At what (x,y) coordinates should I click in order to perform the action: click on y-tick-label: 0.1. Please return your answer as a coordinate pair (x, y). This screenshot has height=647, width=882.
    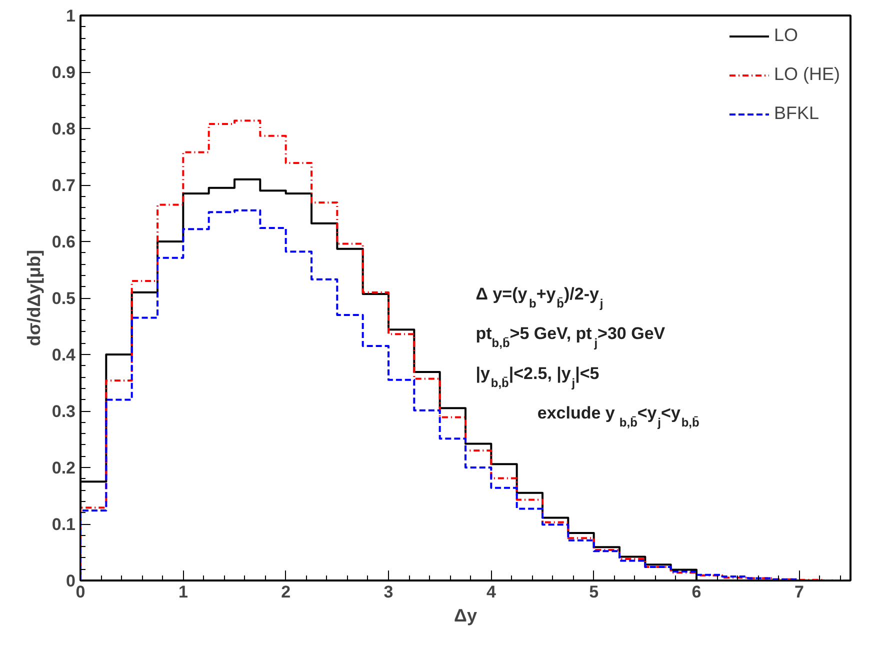
    Looking at the image, I should click on (64, 524).